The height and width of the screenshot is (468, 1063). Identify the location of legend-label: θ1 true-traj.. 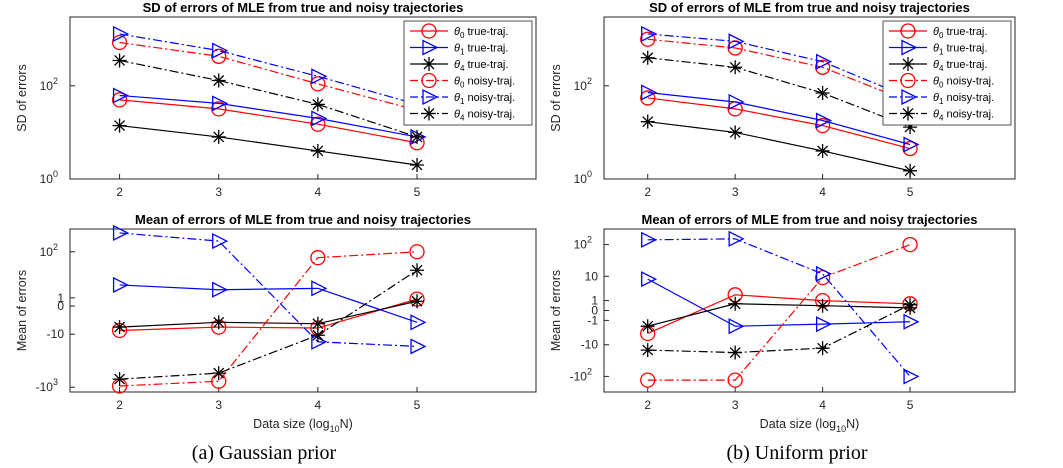
(960, 50).